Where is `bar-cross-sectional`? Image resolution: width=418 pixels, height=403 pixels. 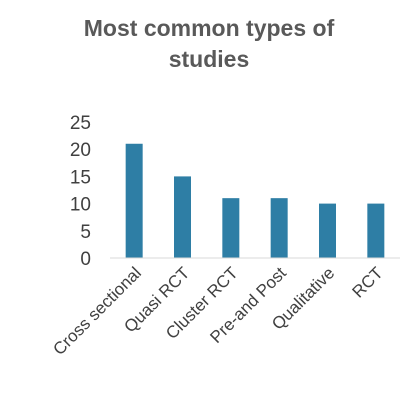
bar-cross-sectional is located at coordinates (134, 200).